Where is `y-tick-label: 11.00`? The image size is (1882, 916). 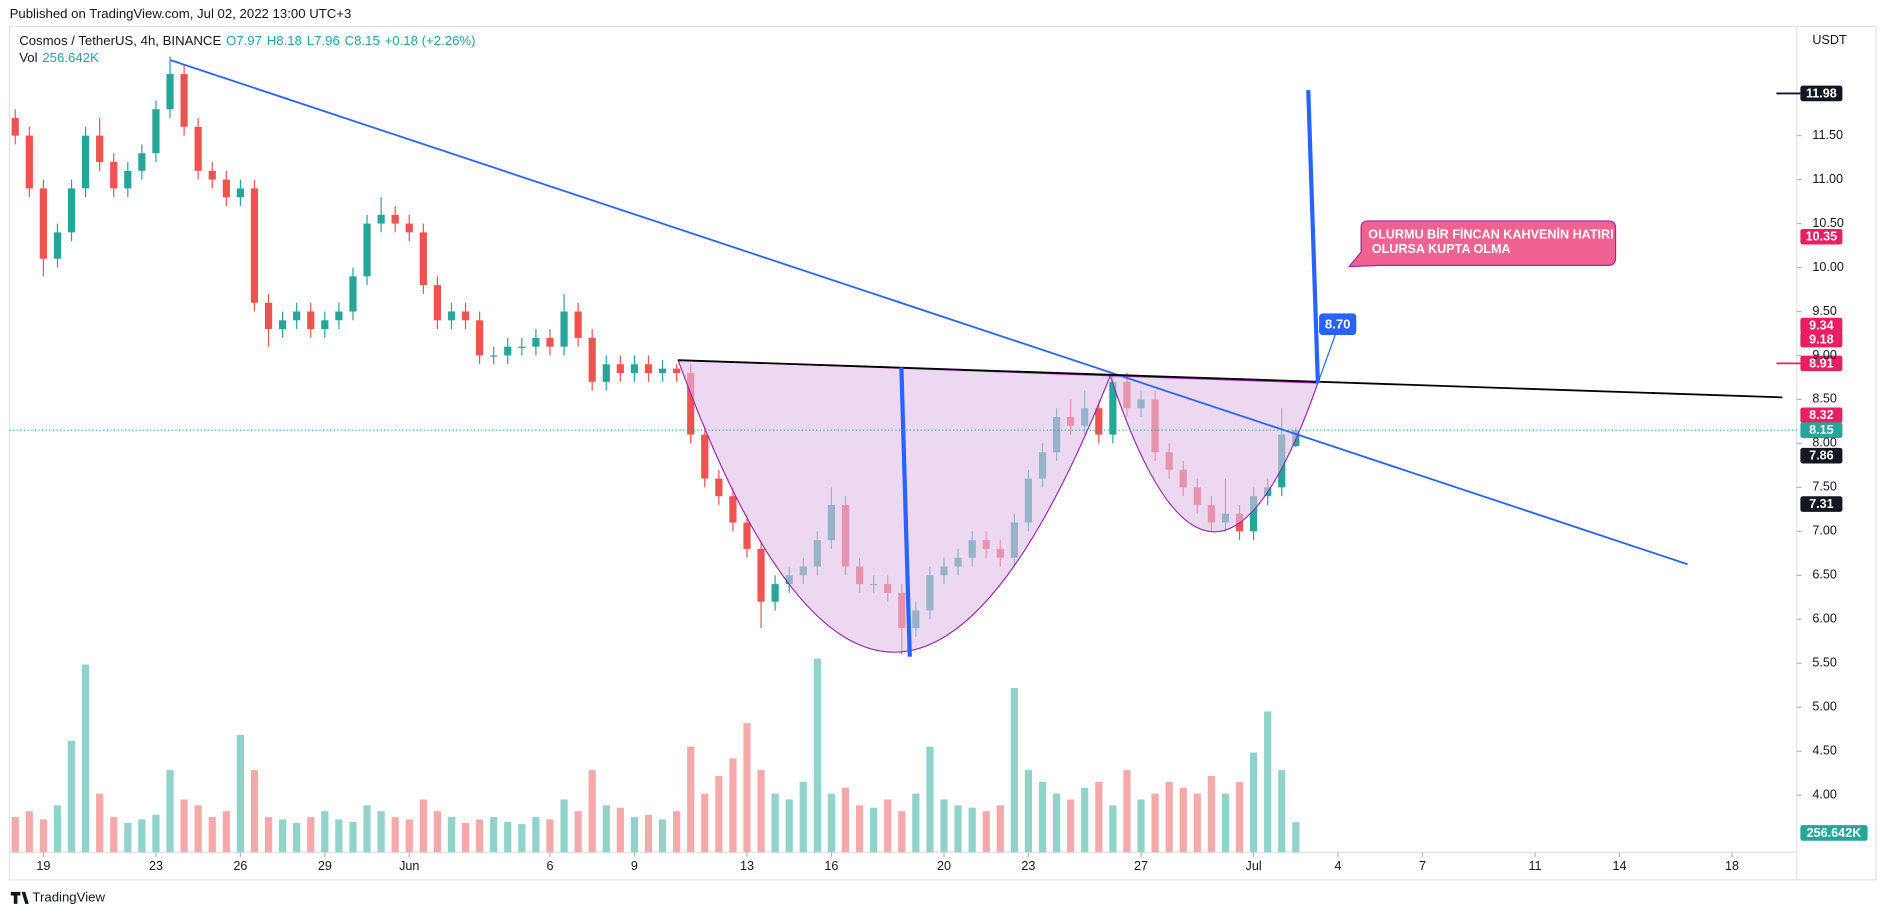 y-tick-label: 11.00 is located at coordinates (1827, 179).